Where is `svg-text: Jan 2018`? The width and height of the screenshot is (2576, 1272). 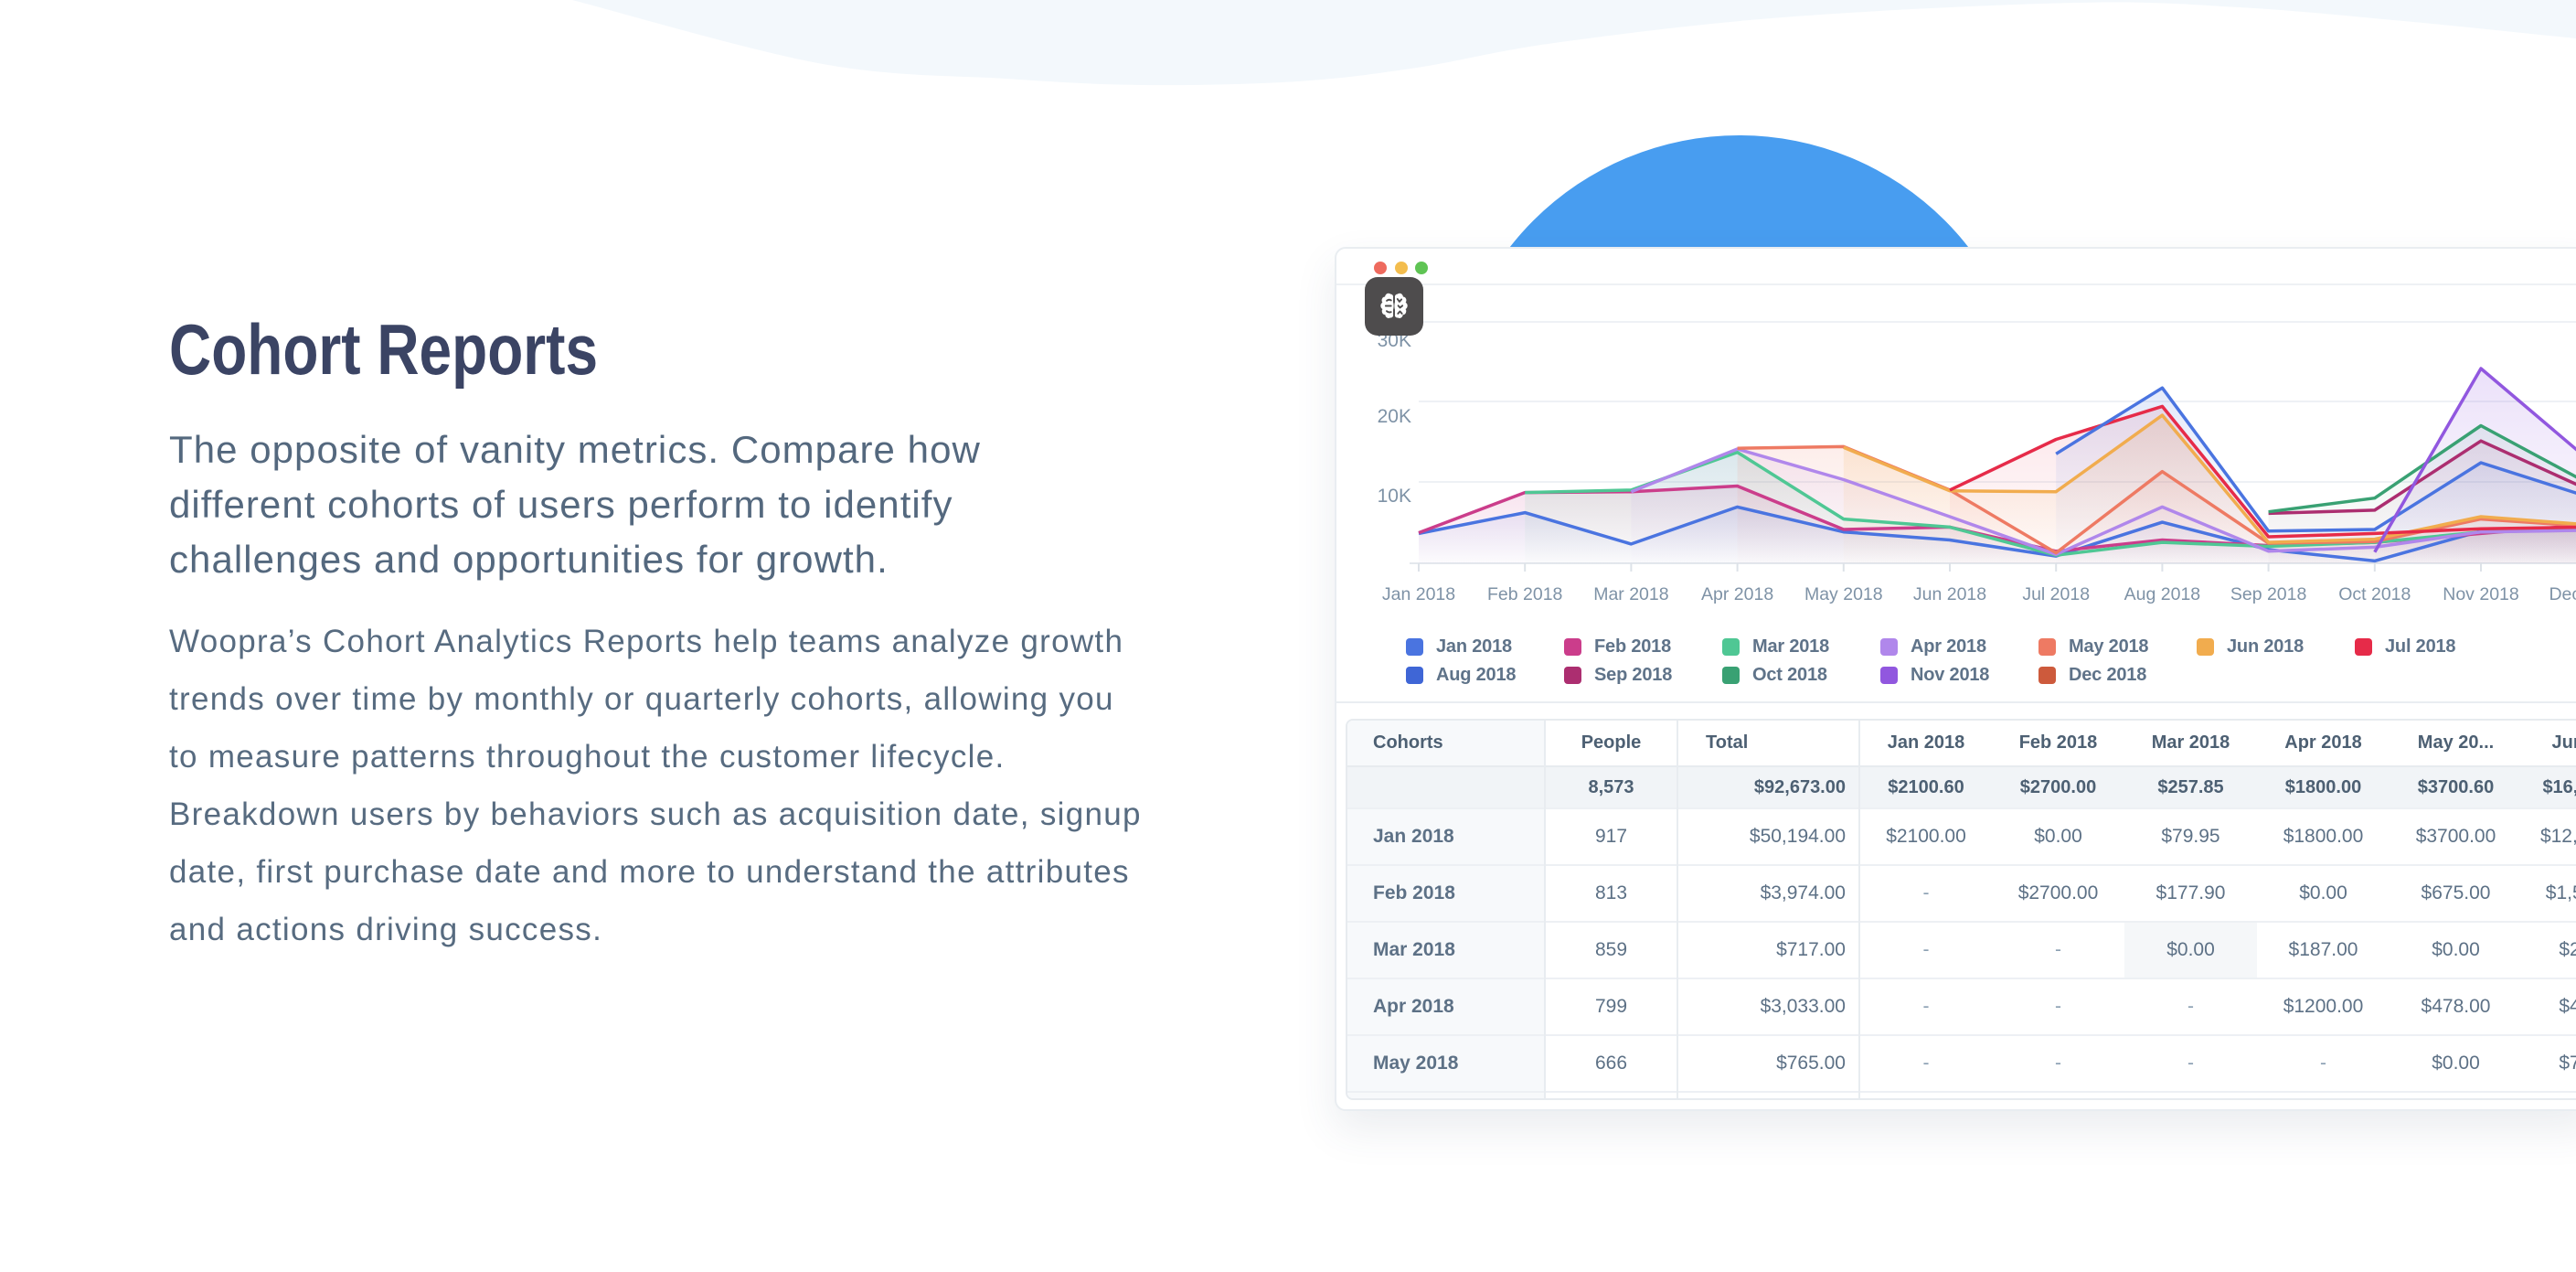 svg-text: Jan 2018 is located at coordinates (1418, 594).